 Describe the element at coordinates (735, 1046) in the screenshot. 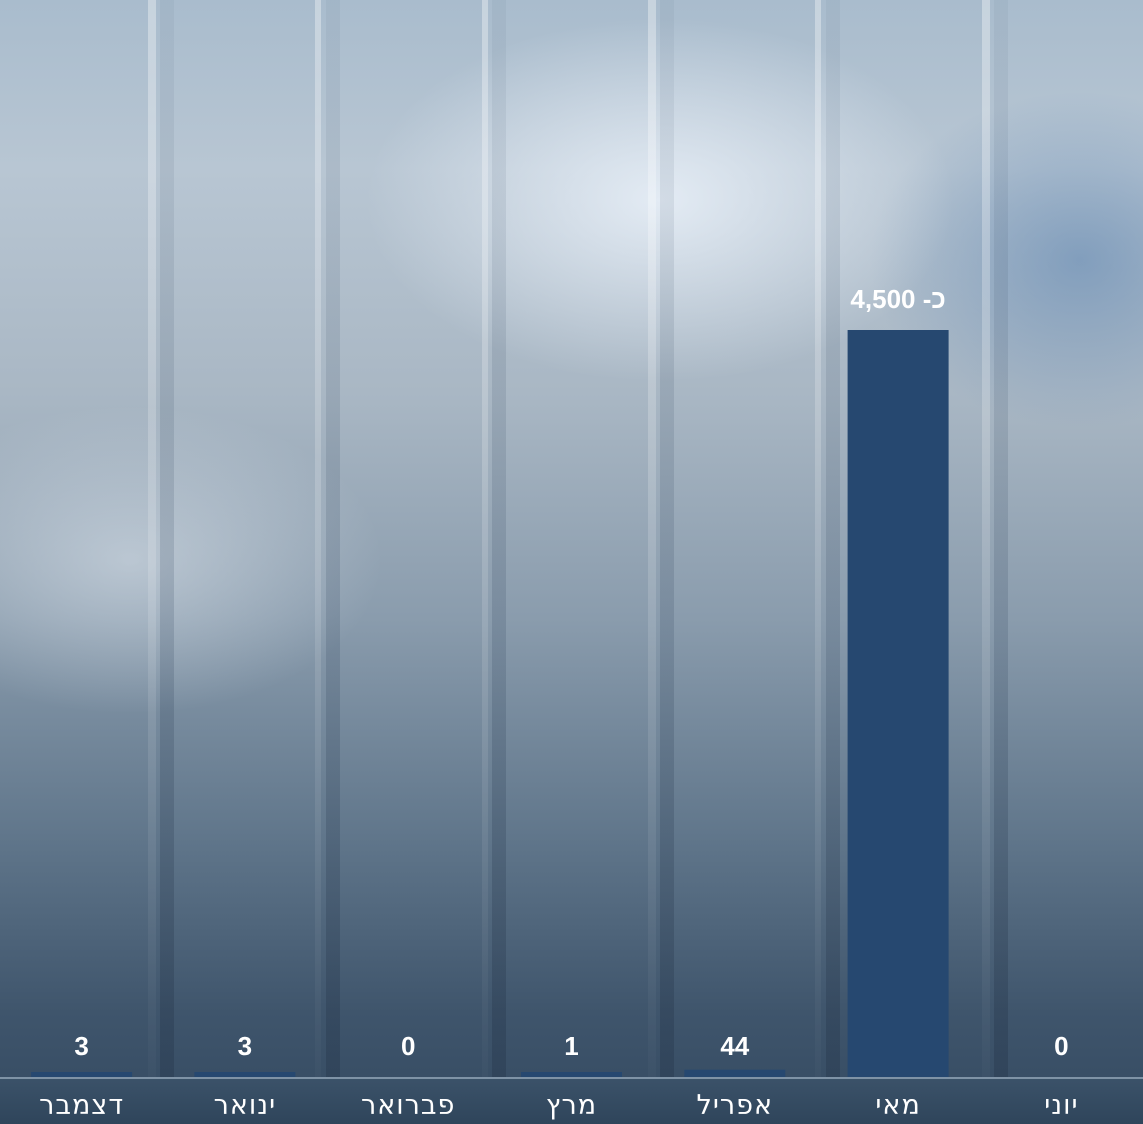

I see `data-label: 44` at that location.